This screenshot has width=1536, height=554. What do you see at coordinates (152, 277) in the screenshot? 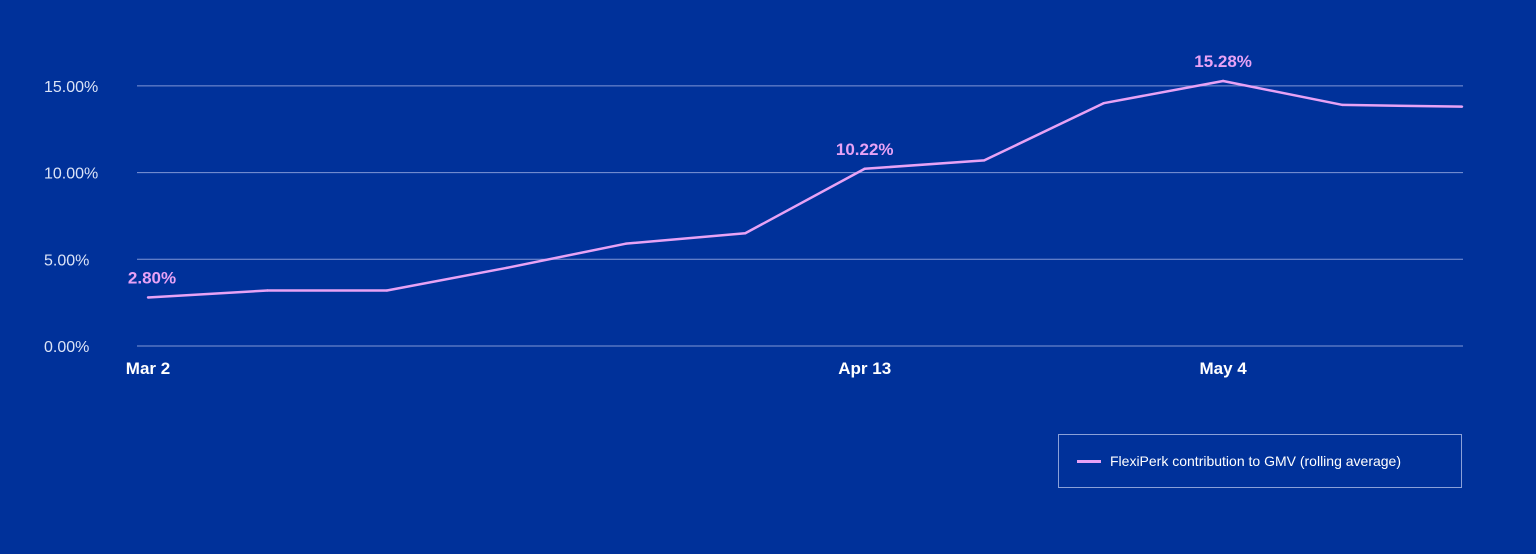
I see `data-label: 2.80%` at bounding box center [152, 277].